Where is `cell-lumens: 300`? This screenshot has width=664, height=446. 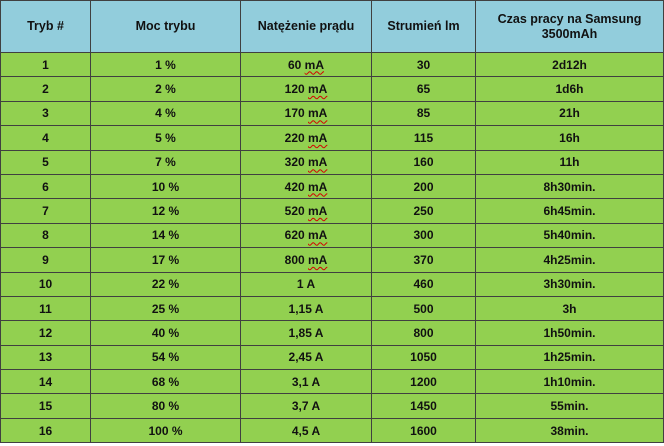
cell-lumens: 300 is located at coordinates (423, 235).